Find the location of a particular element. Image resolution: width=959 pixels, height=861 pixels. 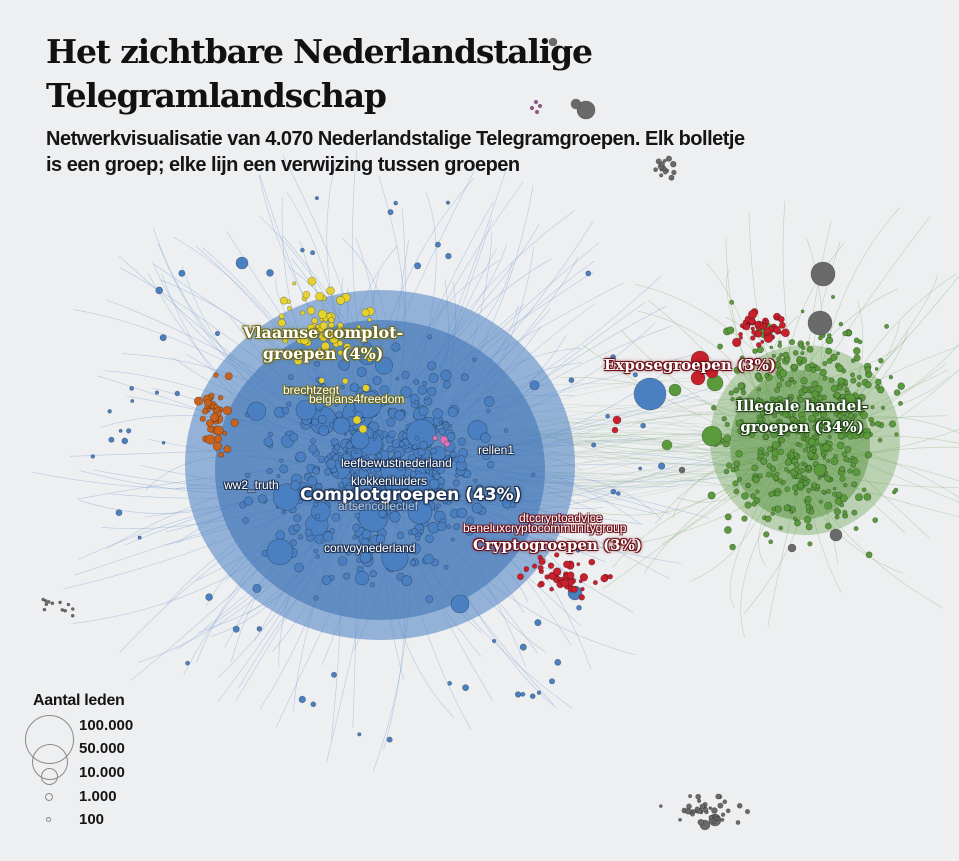

title-line-2: Telegramlandschap is located at coordinates (216, 95).